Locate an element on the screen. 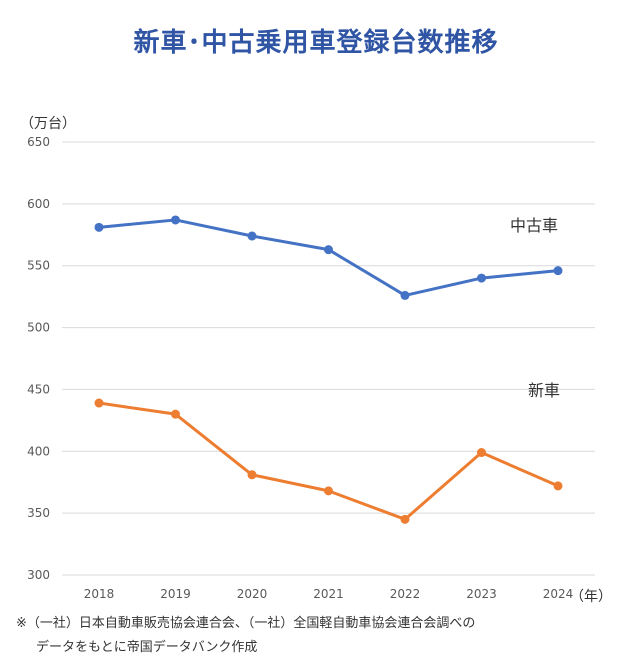 Image resolution: width=632 pixels, height=667 pixels. x-tick-2019: 2019 is located at coordinates (175, 594).